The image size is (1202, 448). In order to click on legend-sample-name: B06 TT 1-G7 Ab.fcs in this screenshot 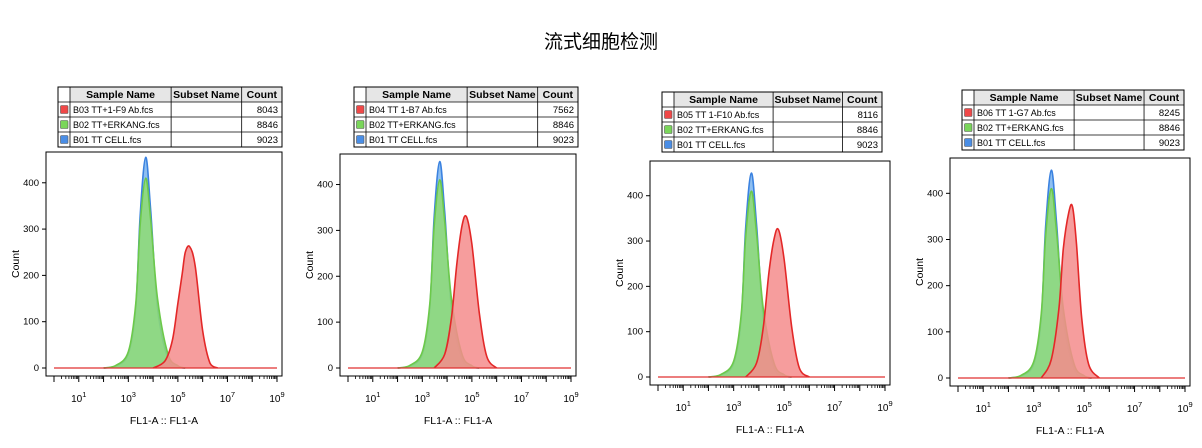, I will do `click(1016, 113)`.